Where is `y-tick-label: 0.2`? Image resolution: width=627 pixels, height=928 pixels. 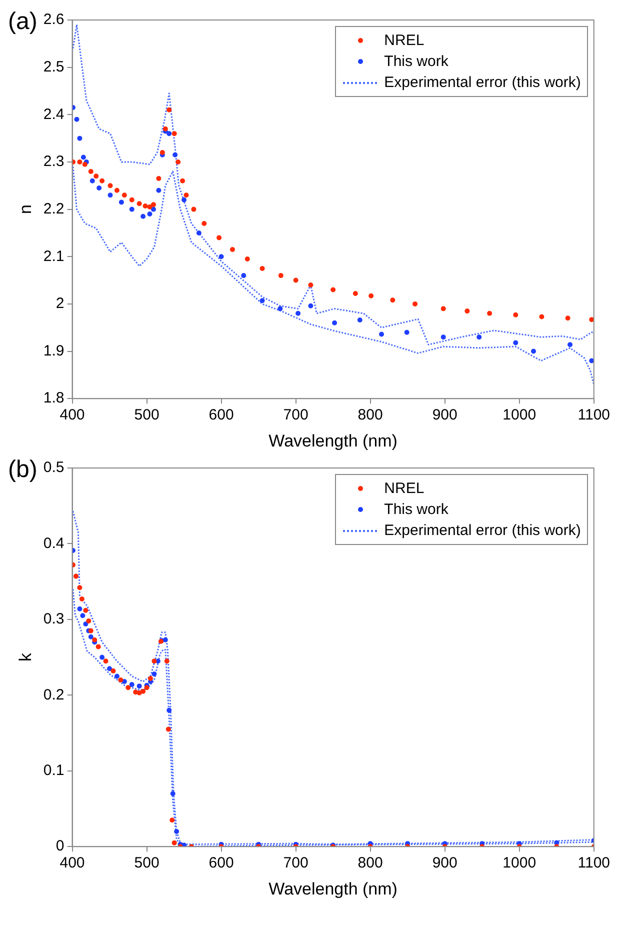
y-tick-label: 0.2 is located at coordinates (53, 695).